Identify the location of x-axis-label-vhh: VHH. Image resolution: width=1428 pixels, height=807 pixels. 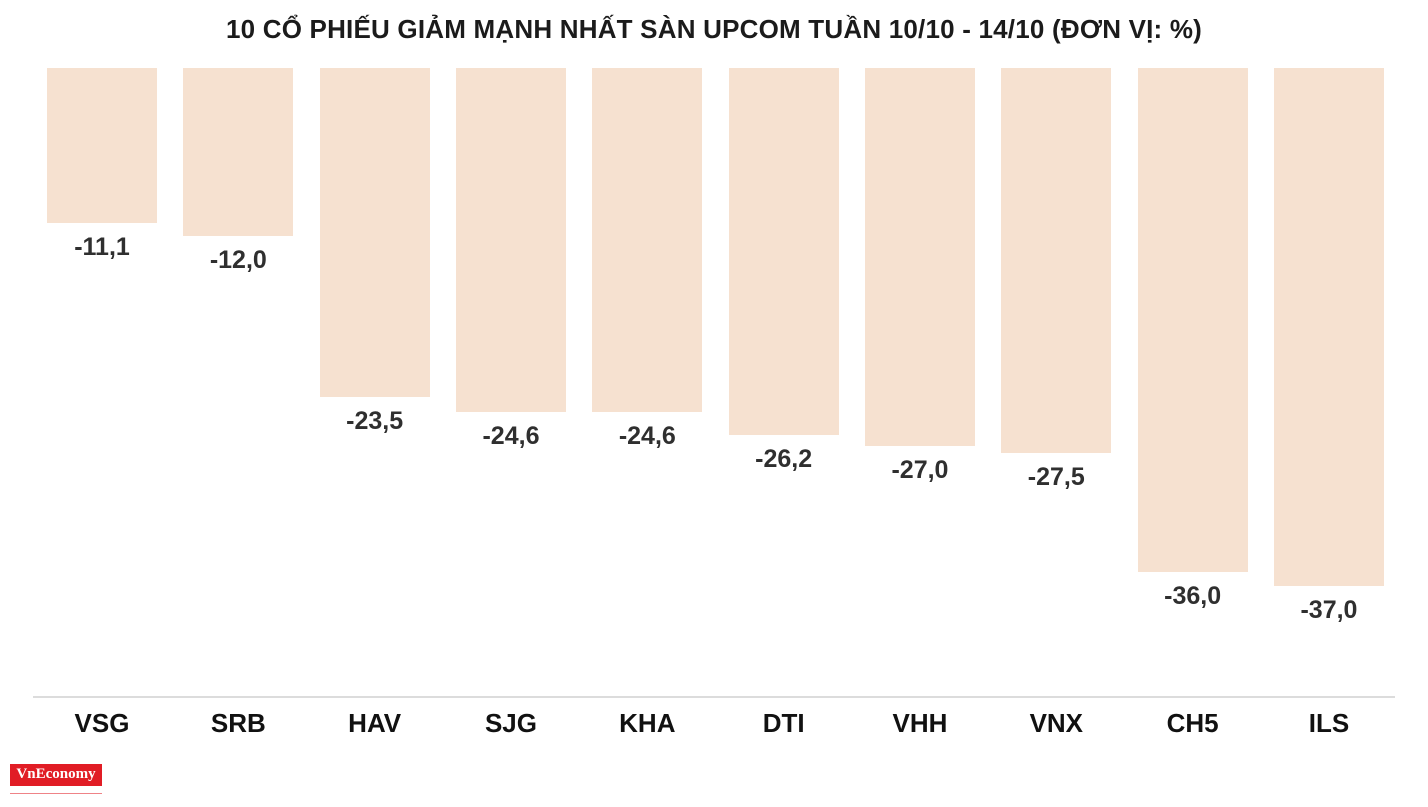
(920, 723).